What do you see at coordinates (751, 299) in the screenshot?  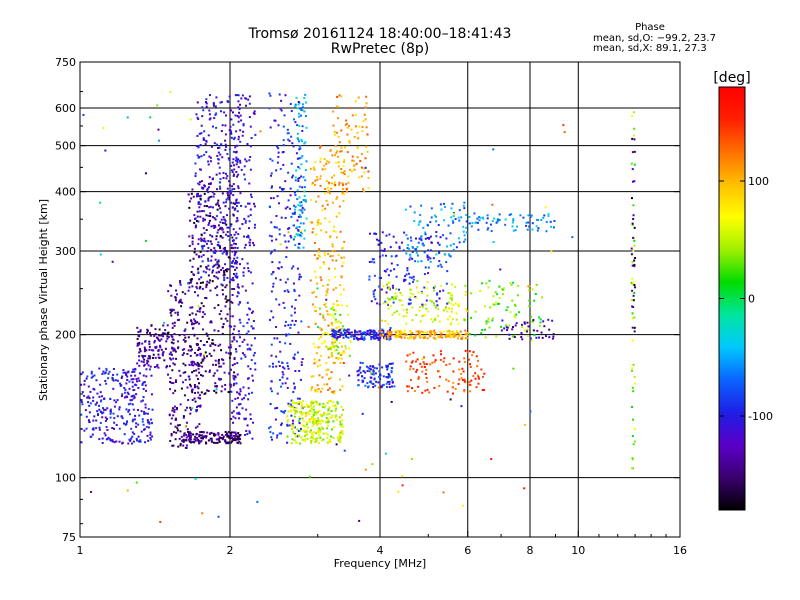 I see `colorbar-tick-label: 0` at bounding box center [751, 299].